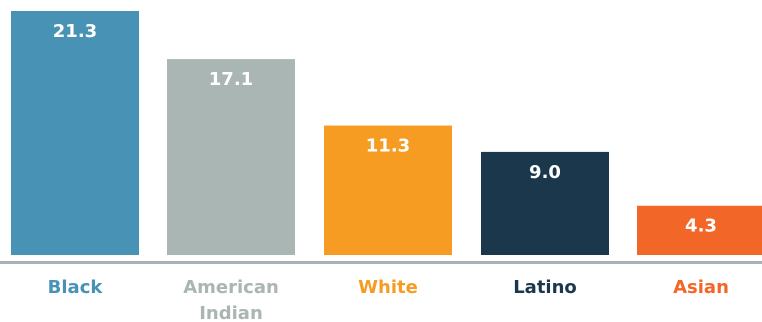  Describe the element at coordinates (381, 262) in the screenshot. I see `x-axis-baseline` at that location.